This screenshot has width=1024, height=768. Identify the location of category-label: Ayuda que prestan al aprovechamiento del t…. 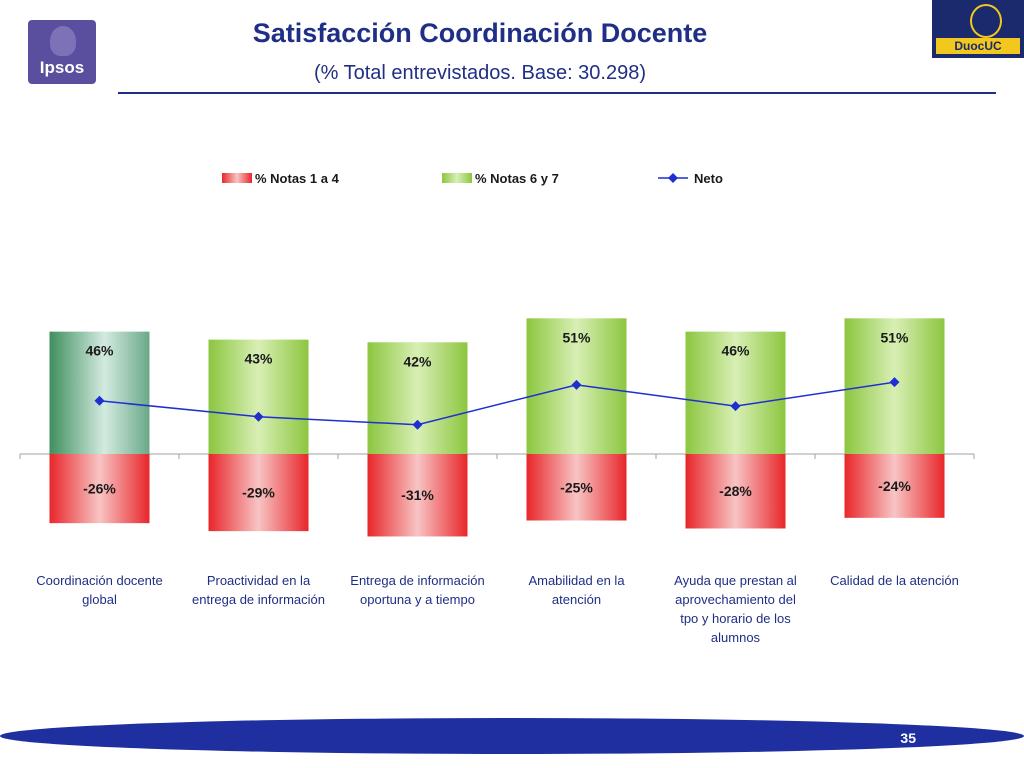
(735, 609).